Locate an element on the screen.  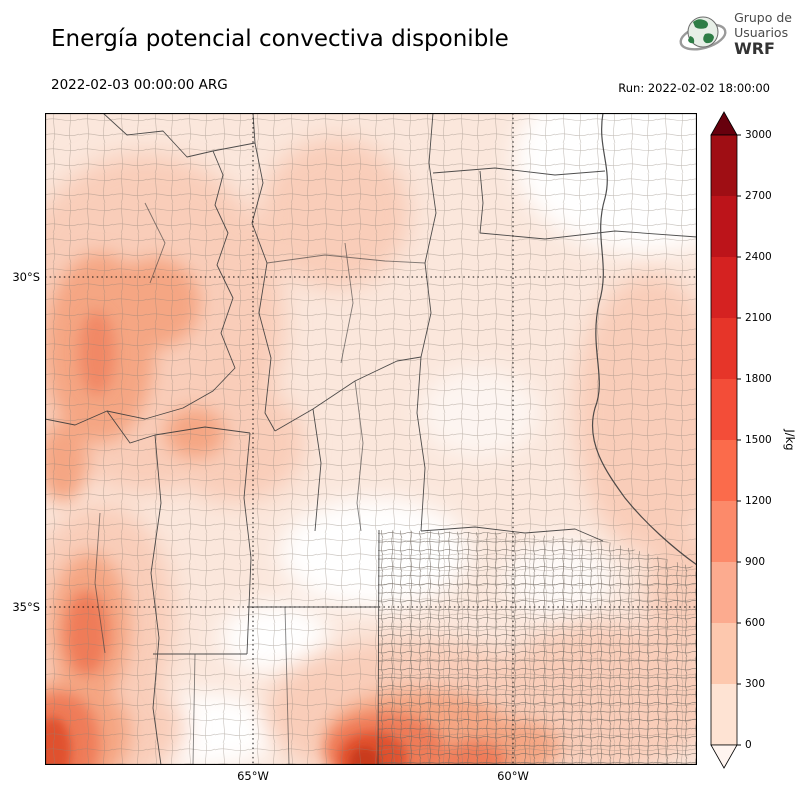
page-title: Energía potencial convectiva disponible is located at coordinates (280, 39).